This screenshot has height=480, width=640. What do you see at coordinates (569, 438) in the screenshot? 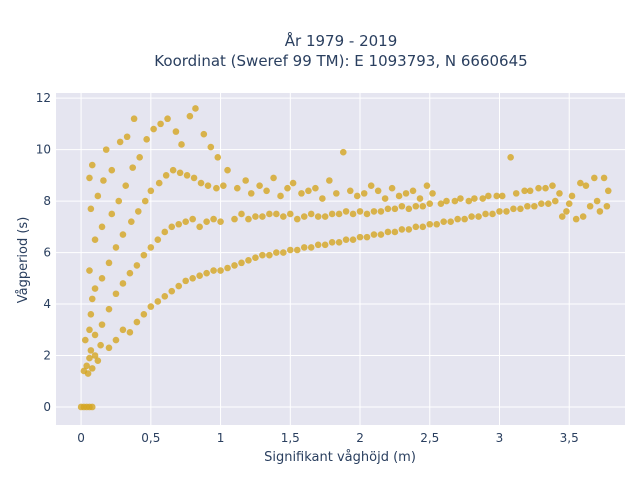
I see `x-tick-label: 3,5` at bounding box center [569, 438].